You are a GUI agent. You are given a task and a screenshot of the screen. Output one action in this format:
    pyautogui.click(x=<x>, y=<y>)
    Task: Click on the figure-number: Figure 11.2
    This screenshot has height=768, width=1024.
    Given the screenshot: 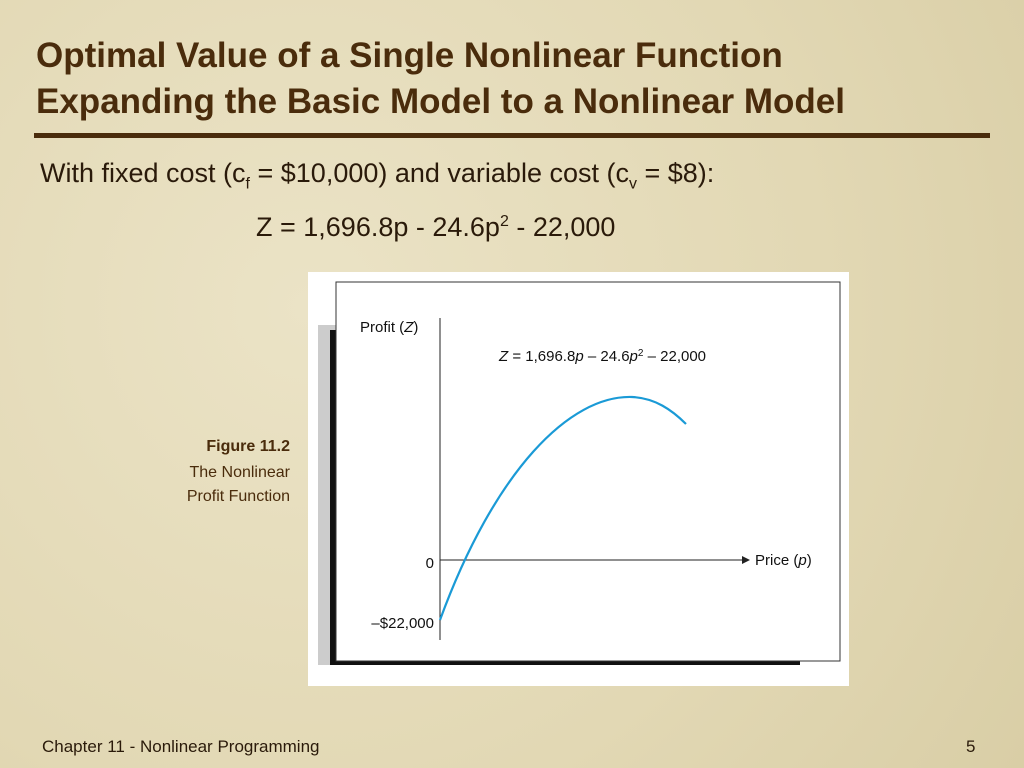 What is the action you would take?
    pyautogui.click(x=248, y=446)
    